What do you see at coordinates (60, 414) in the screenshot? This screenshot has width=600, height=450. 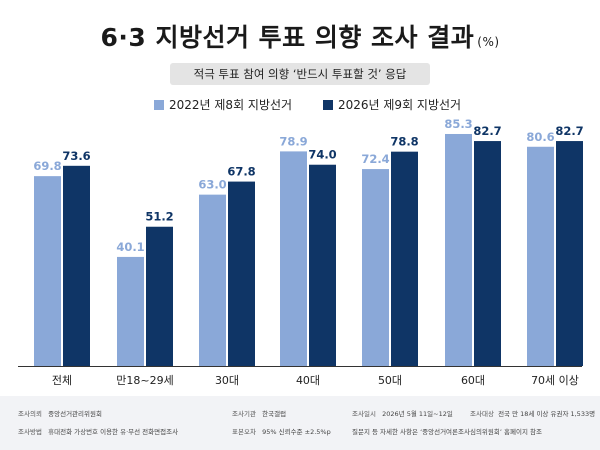 I see `footer-commission: 조사의뢰 중앙선거관리위원회` at bounding box center [60, 414].